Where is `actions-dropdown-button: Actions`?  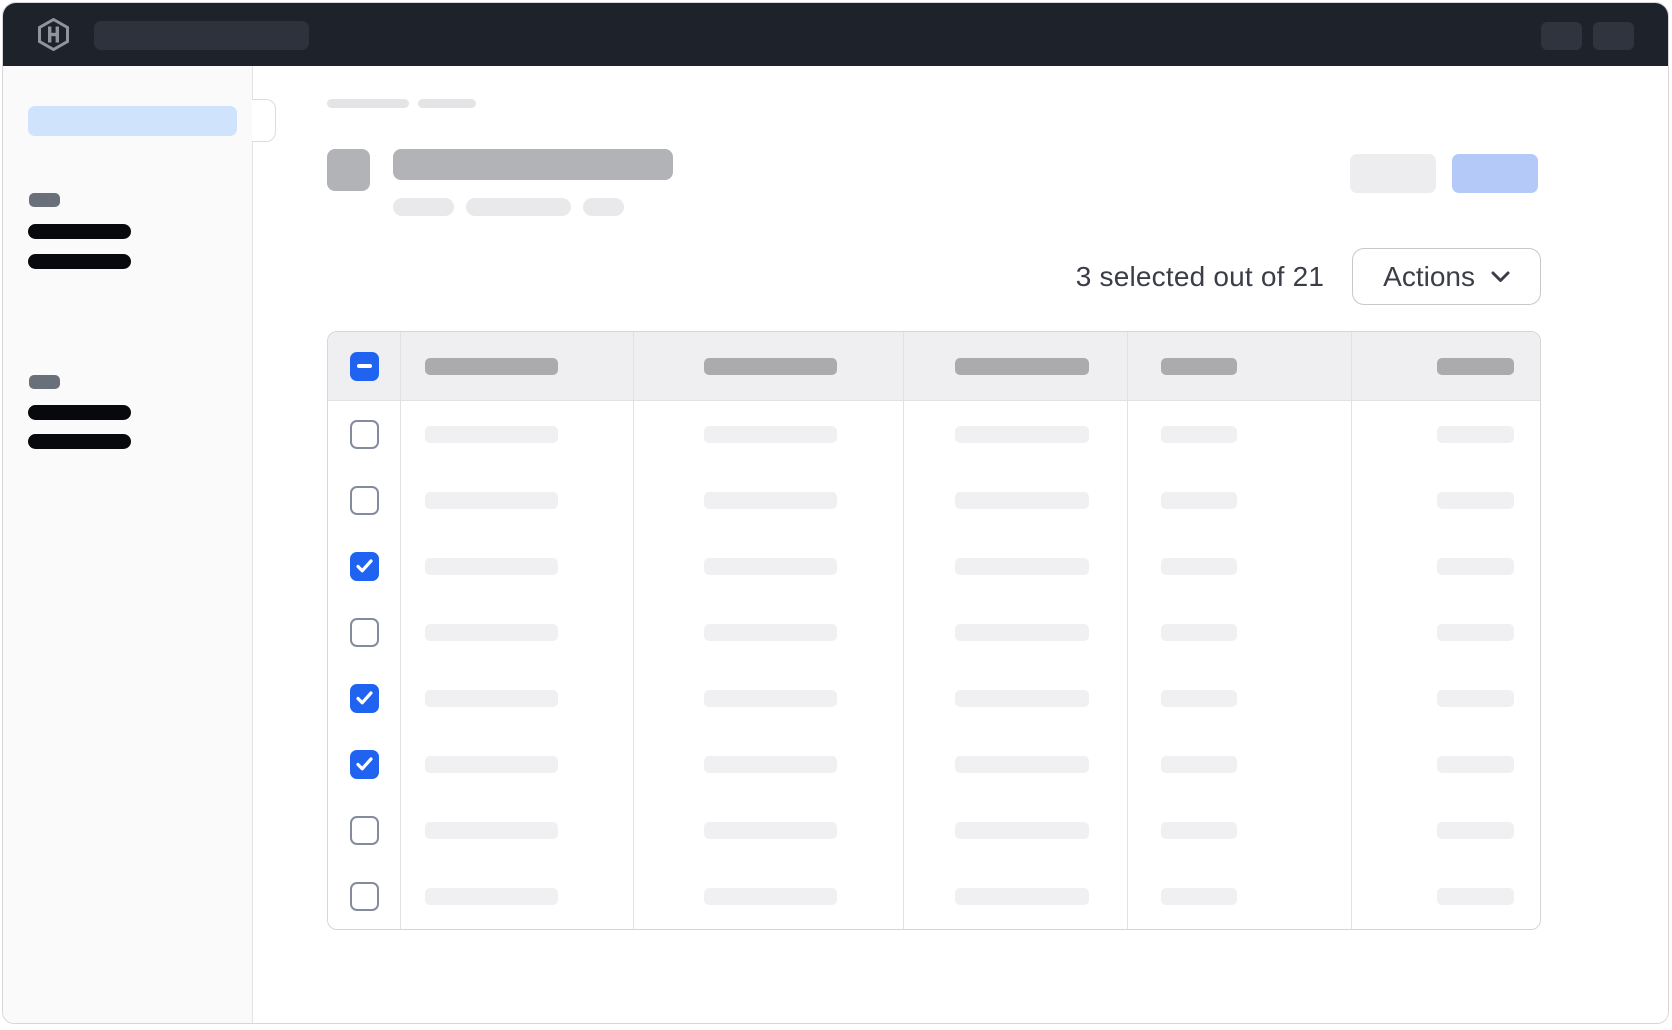 actions-dropdown-button: Actions is located at coordinates (1446, 276).